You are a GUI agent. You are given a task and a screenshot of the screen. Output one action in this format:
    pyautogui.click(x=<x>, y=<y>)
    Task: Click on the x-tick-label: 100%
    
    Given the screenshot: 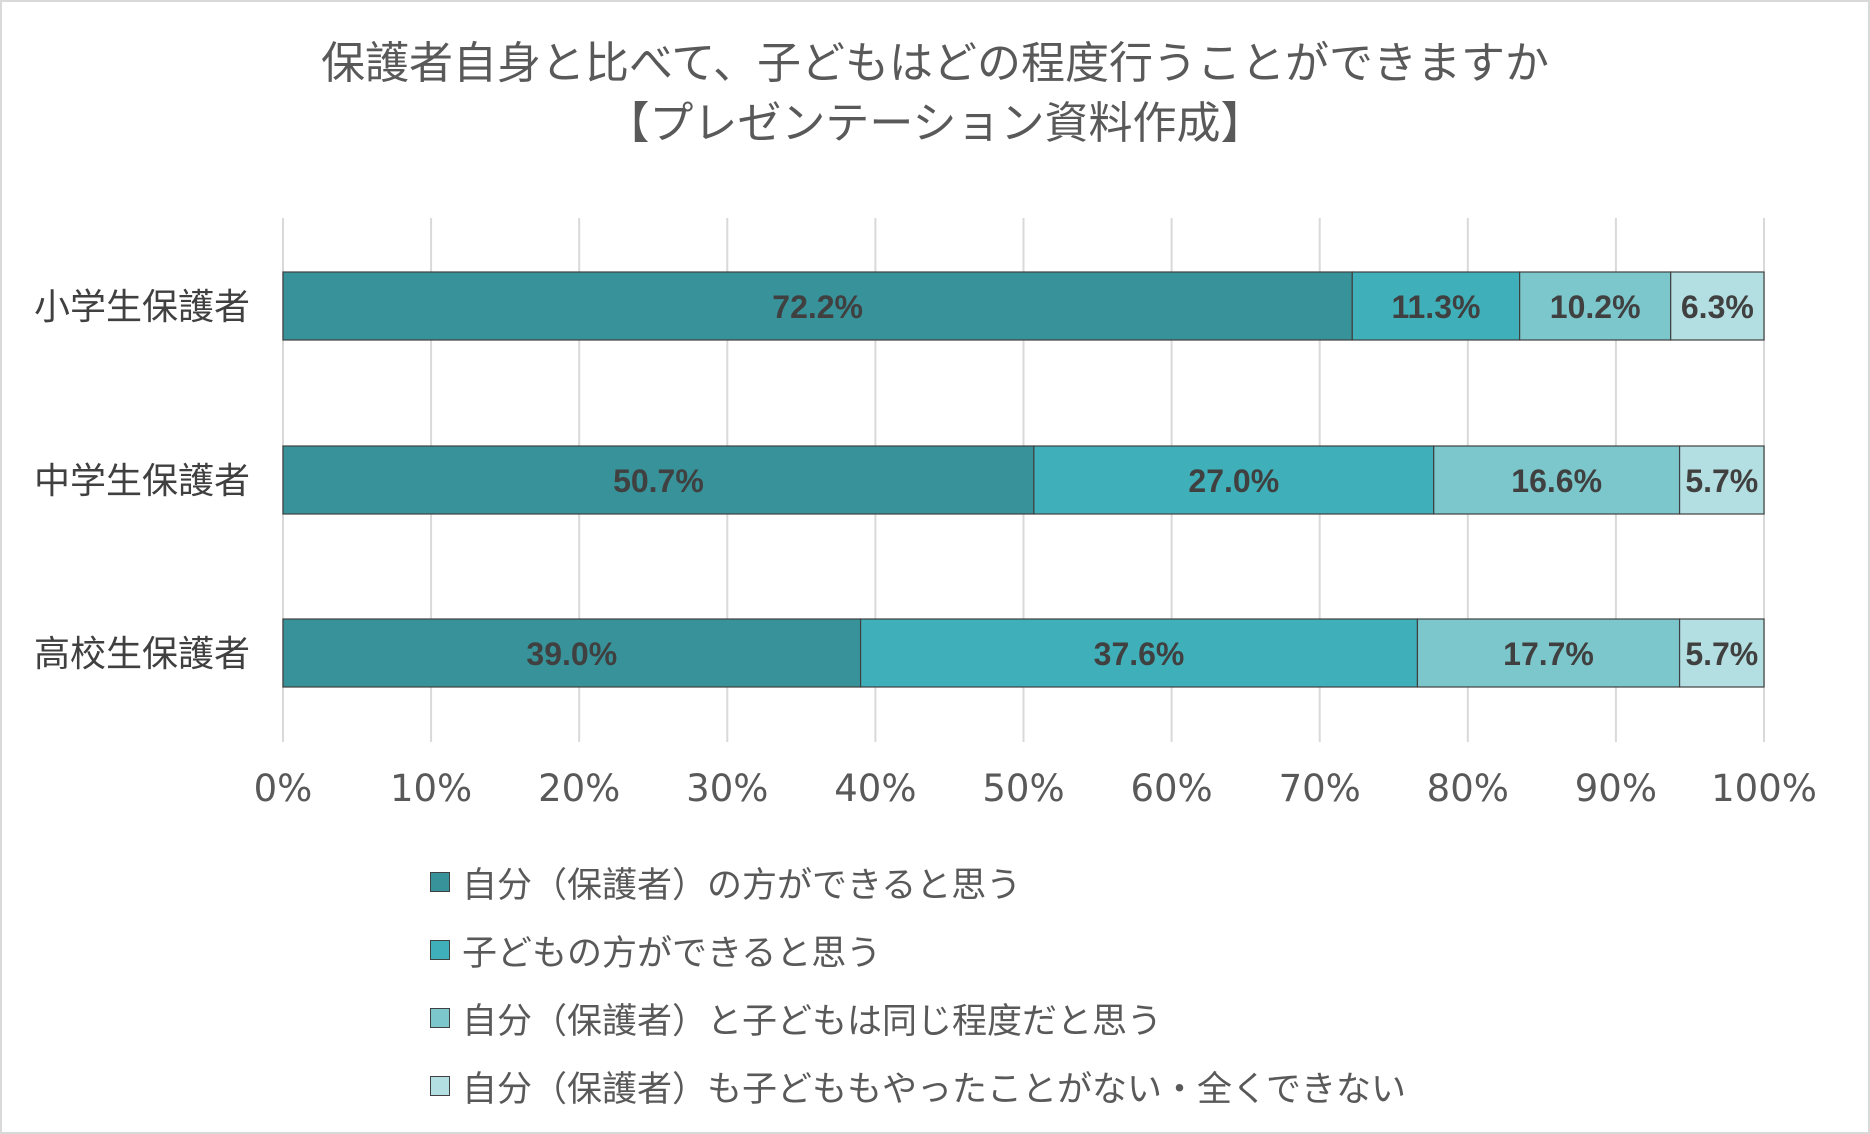 What is the action you would take?
    pyautogui.click(x=1764, y=788)
    